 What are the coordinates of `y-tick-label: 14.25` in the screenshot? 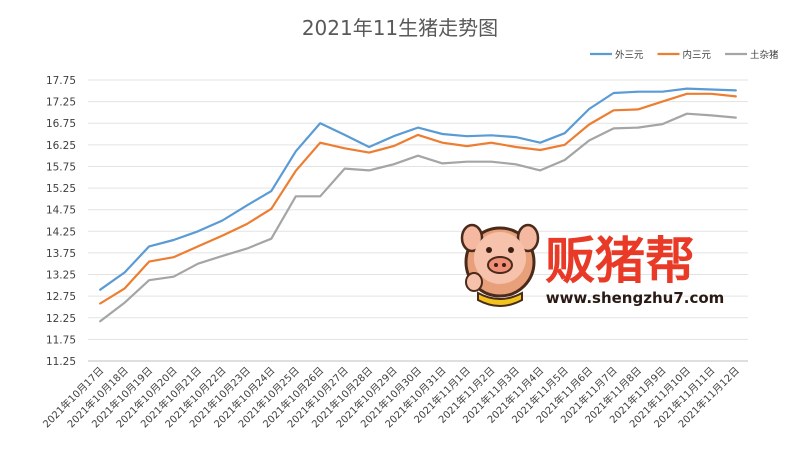 It's located at (61, 232).